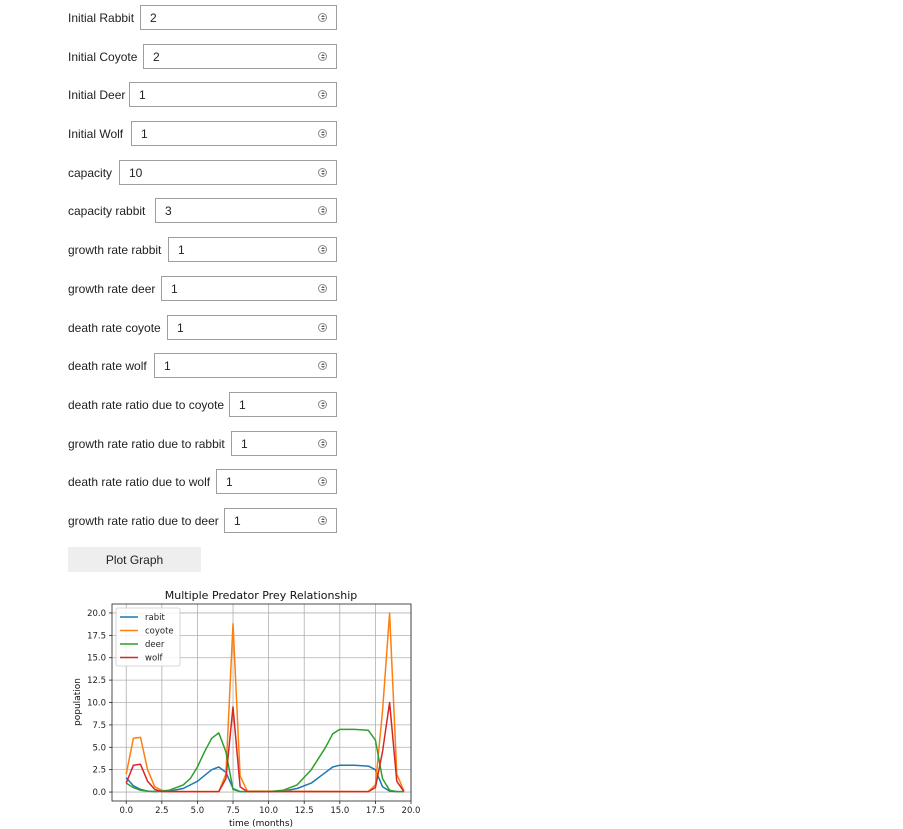  What do you see at coordinates (96, 704) in the screenshot?
I see `y-tick-label: 10.0` at bounding box center [96, 704].